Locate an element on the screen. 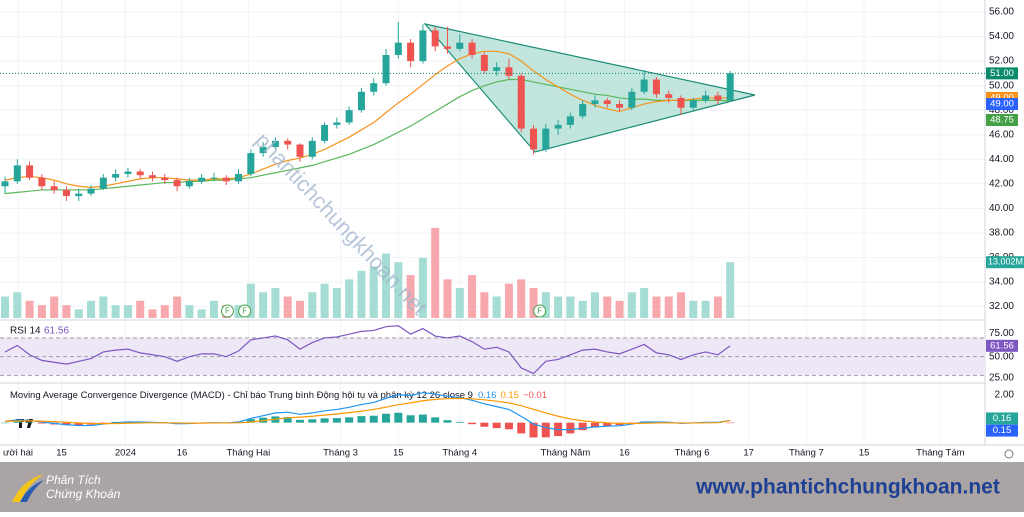 This screenshot has height=517, width=1024. x-tick-label: ười hai is located at coordinates (18, 453).